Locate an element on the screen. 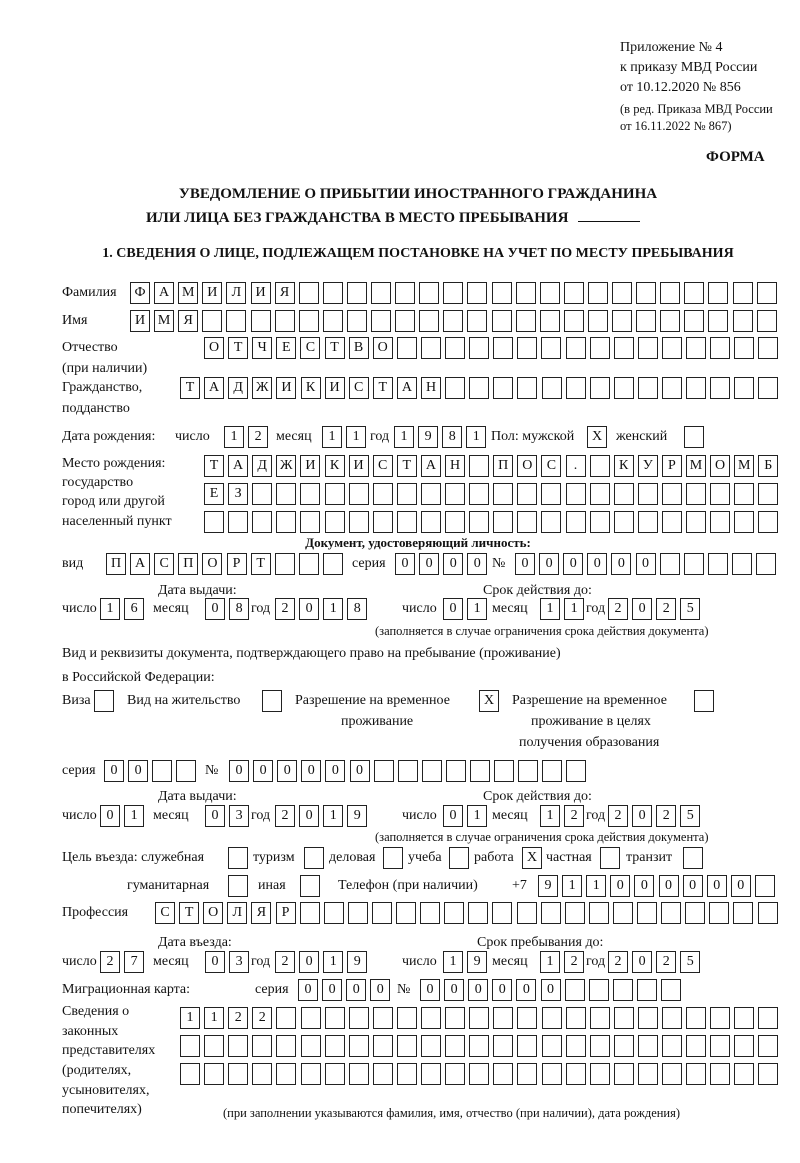  char-cell: Ж is located at coordinates (262, 388).